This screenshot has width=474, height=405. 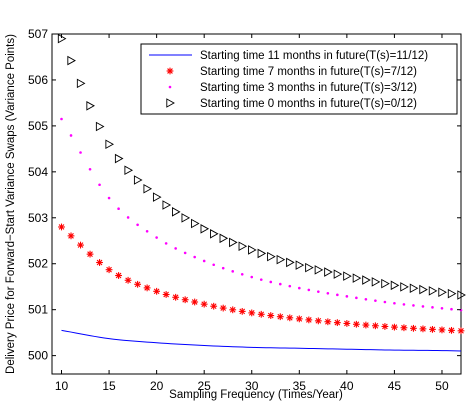 What do you see at coordinates (395, 386) in the screenshot?
I see `x-tick-label: 45` at bounding box center [395, 386].